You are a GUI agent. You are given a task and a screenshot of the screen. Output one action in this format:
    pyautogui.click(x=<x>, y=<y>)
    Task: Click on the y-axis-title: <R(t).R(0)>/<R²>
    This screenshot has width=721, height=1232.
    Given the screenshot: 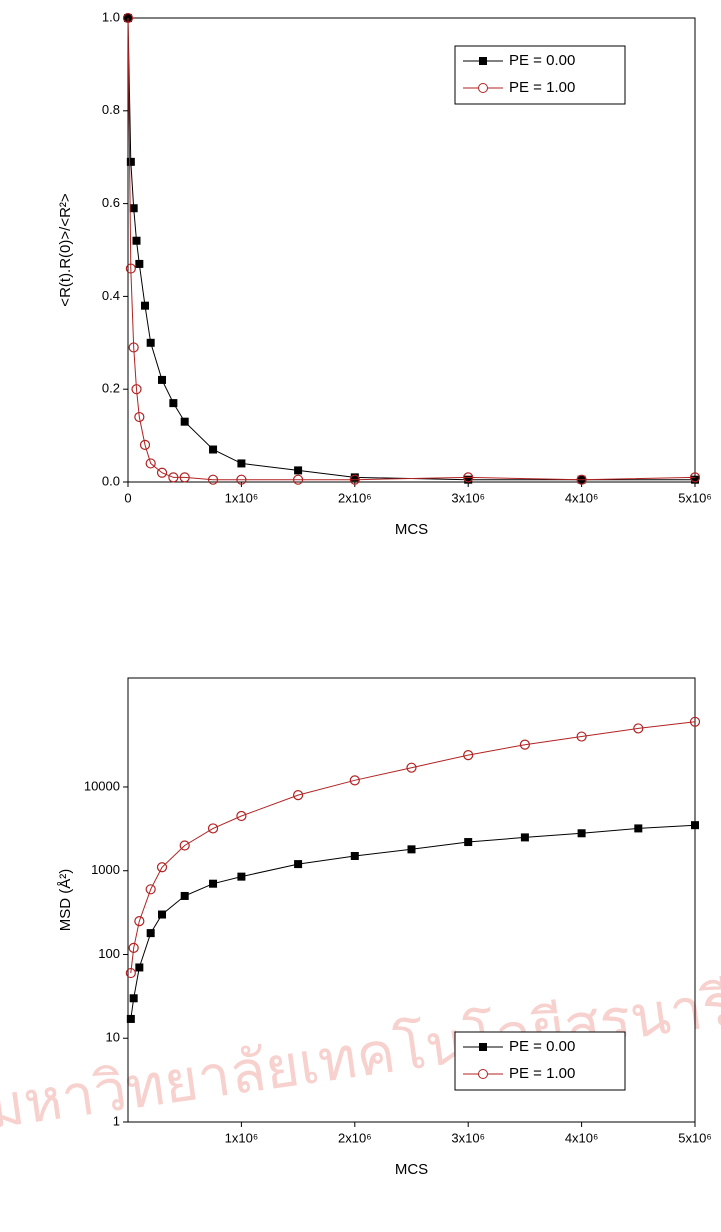 What is the action you would take?
    pyautogui.click(x=65, y=250)
    